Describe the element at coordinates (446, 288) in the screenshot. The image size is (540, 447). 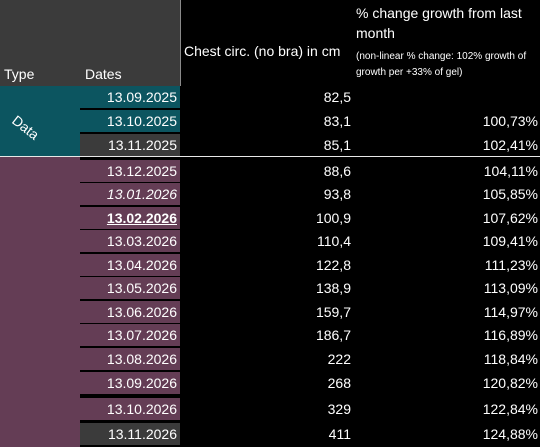
I see `pct-cell: 113,09%` at that location.